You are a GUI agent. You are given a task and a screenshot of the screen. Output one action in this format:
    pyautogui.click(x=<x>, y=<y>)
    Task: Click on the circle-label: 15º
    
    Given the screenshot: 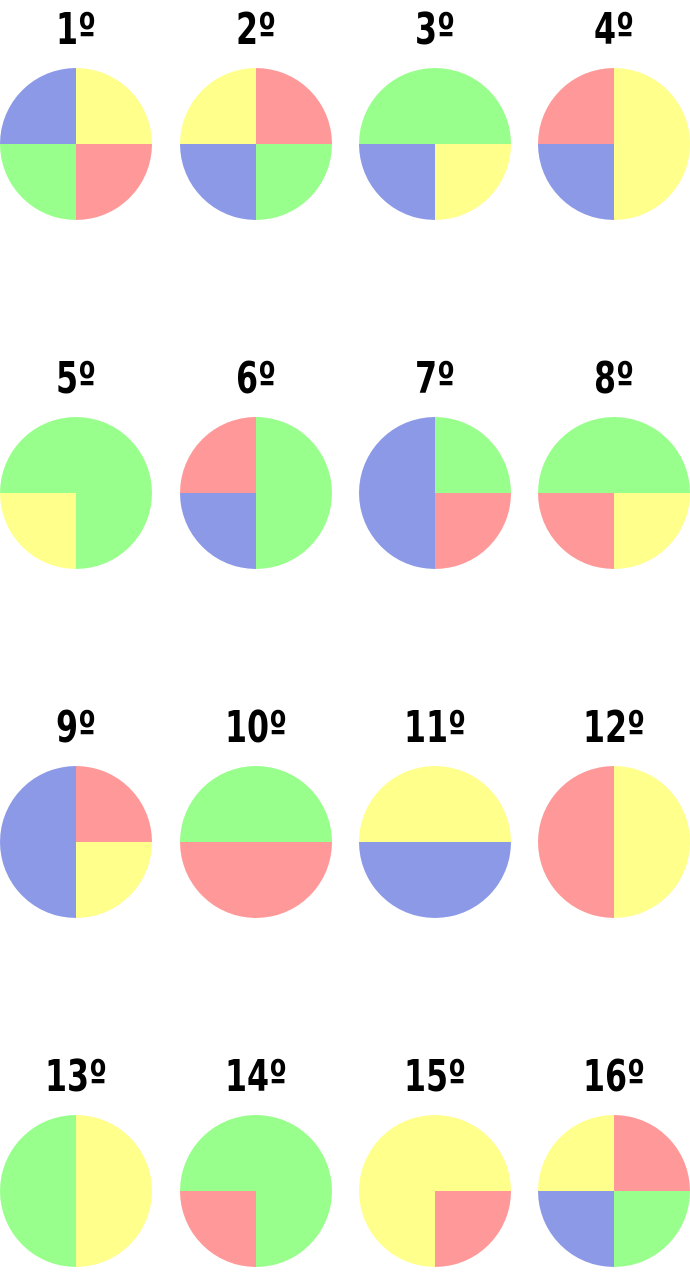 What is the action you would take?
    pyautogui.click(x=435, y=1076)
    